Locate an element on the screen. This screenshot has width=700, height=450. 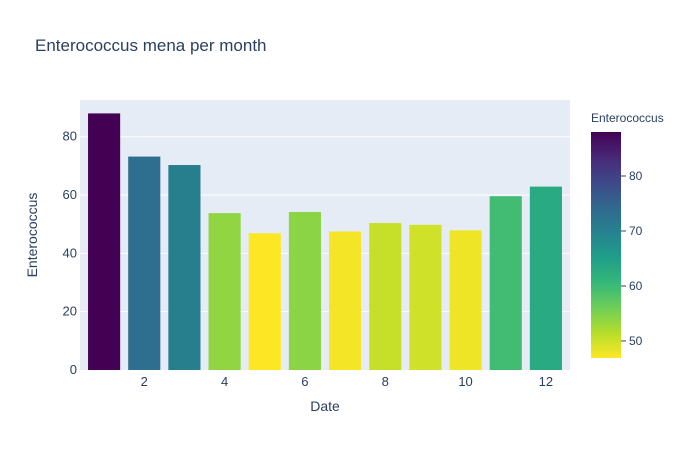
x-tick-label: 12 is located at coordinates (546, 381).